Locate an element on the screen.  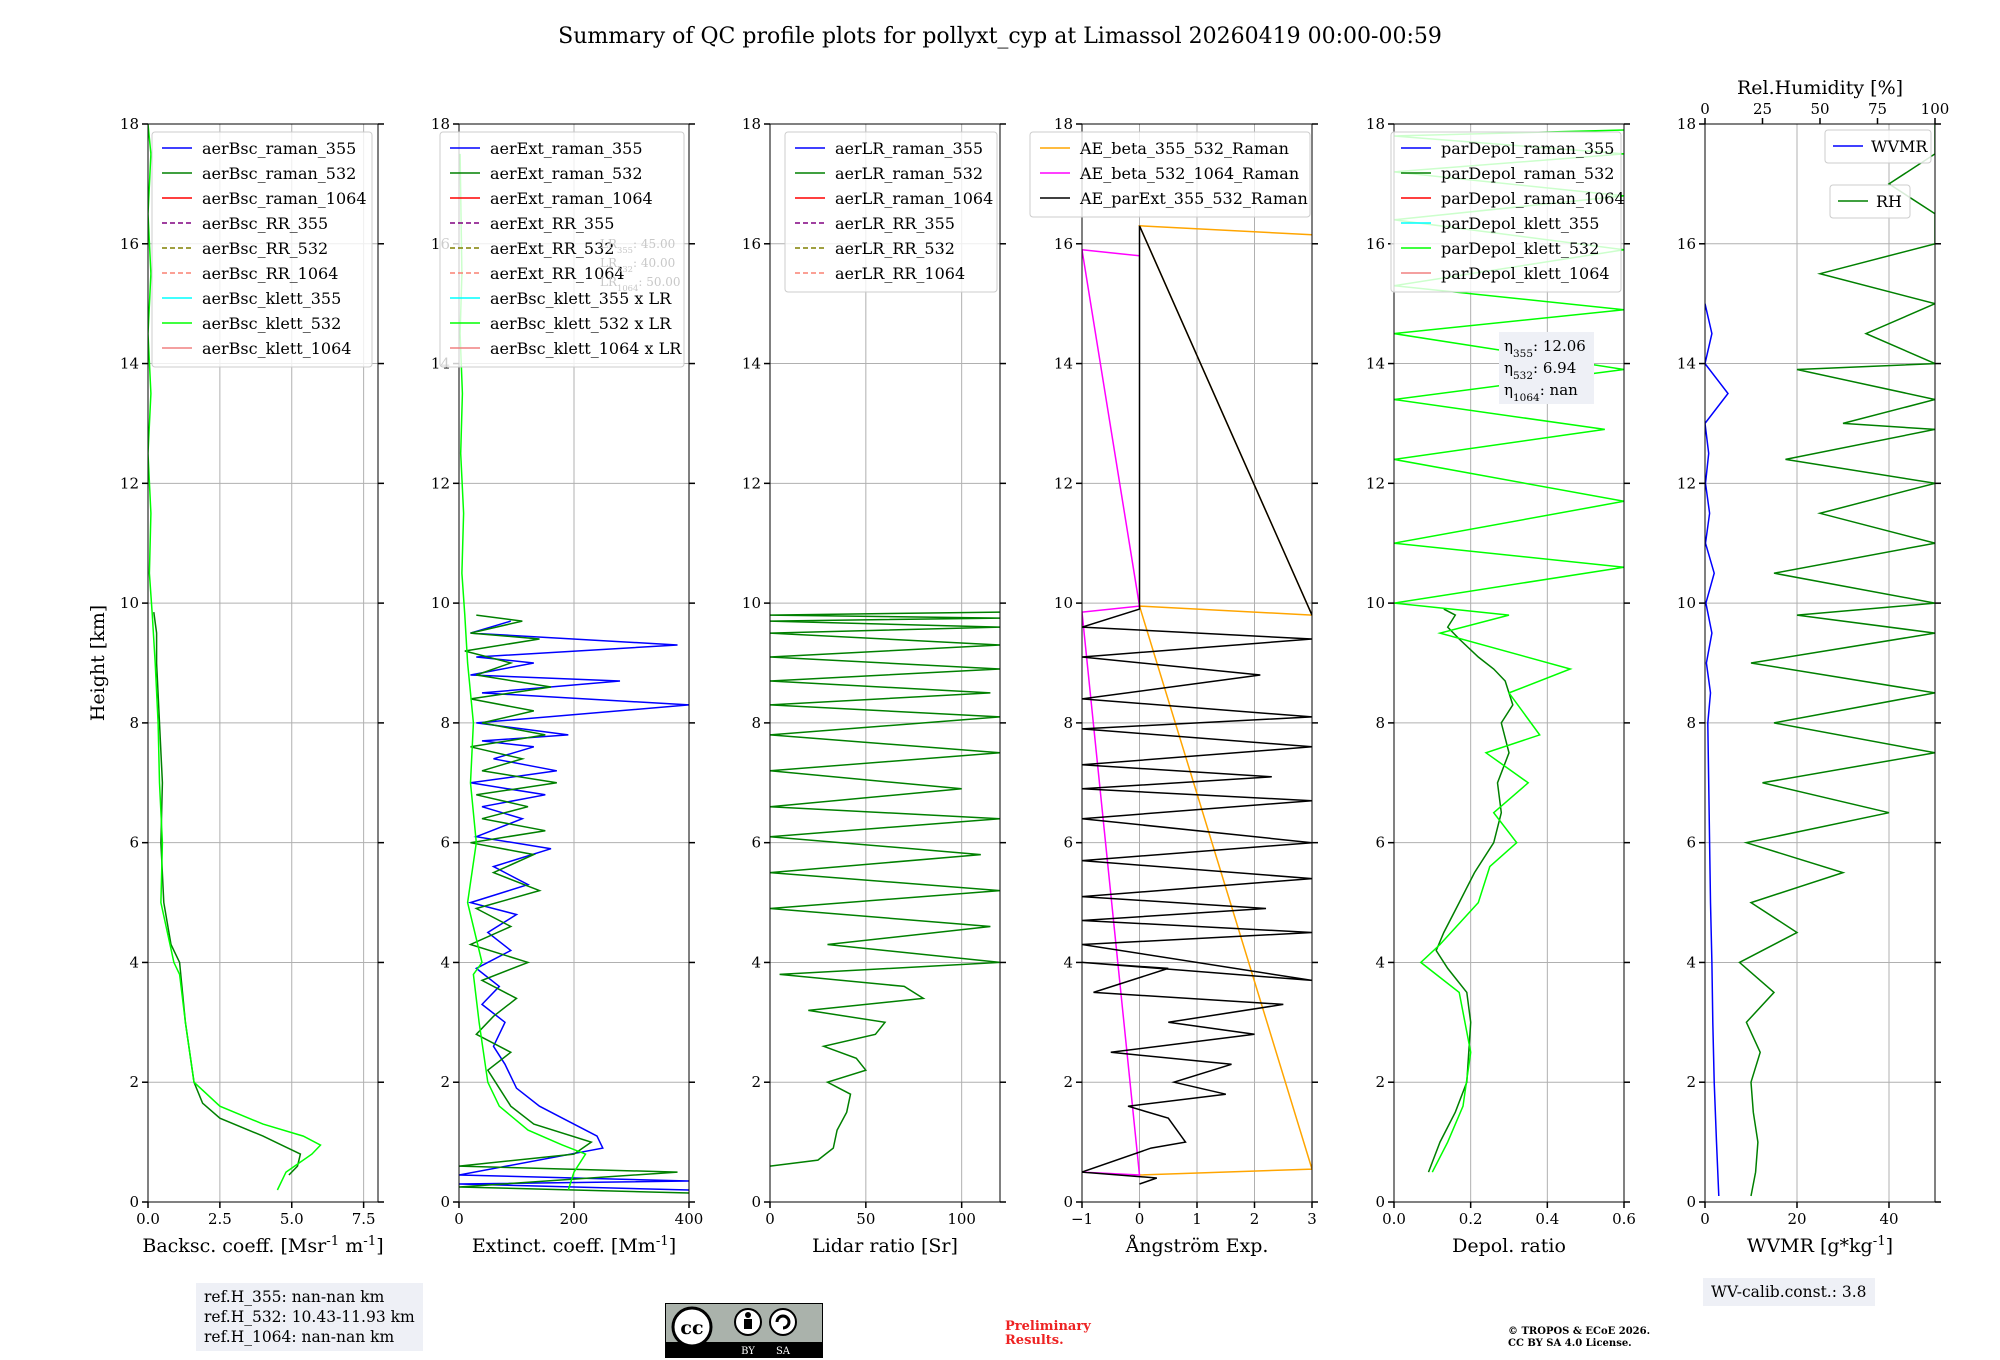
legend-label: aerBsc_klett_532 x LR is located at coordinates (581, 323).